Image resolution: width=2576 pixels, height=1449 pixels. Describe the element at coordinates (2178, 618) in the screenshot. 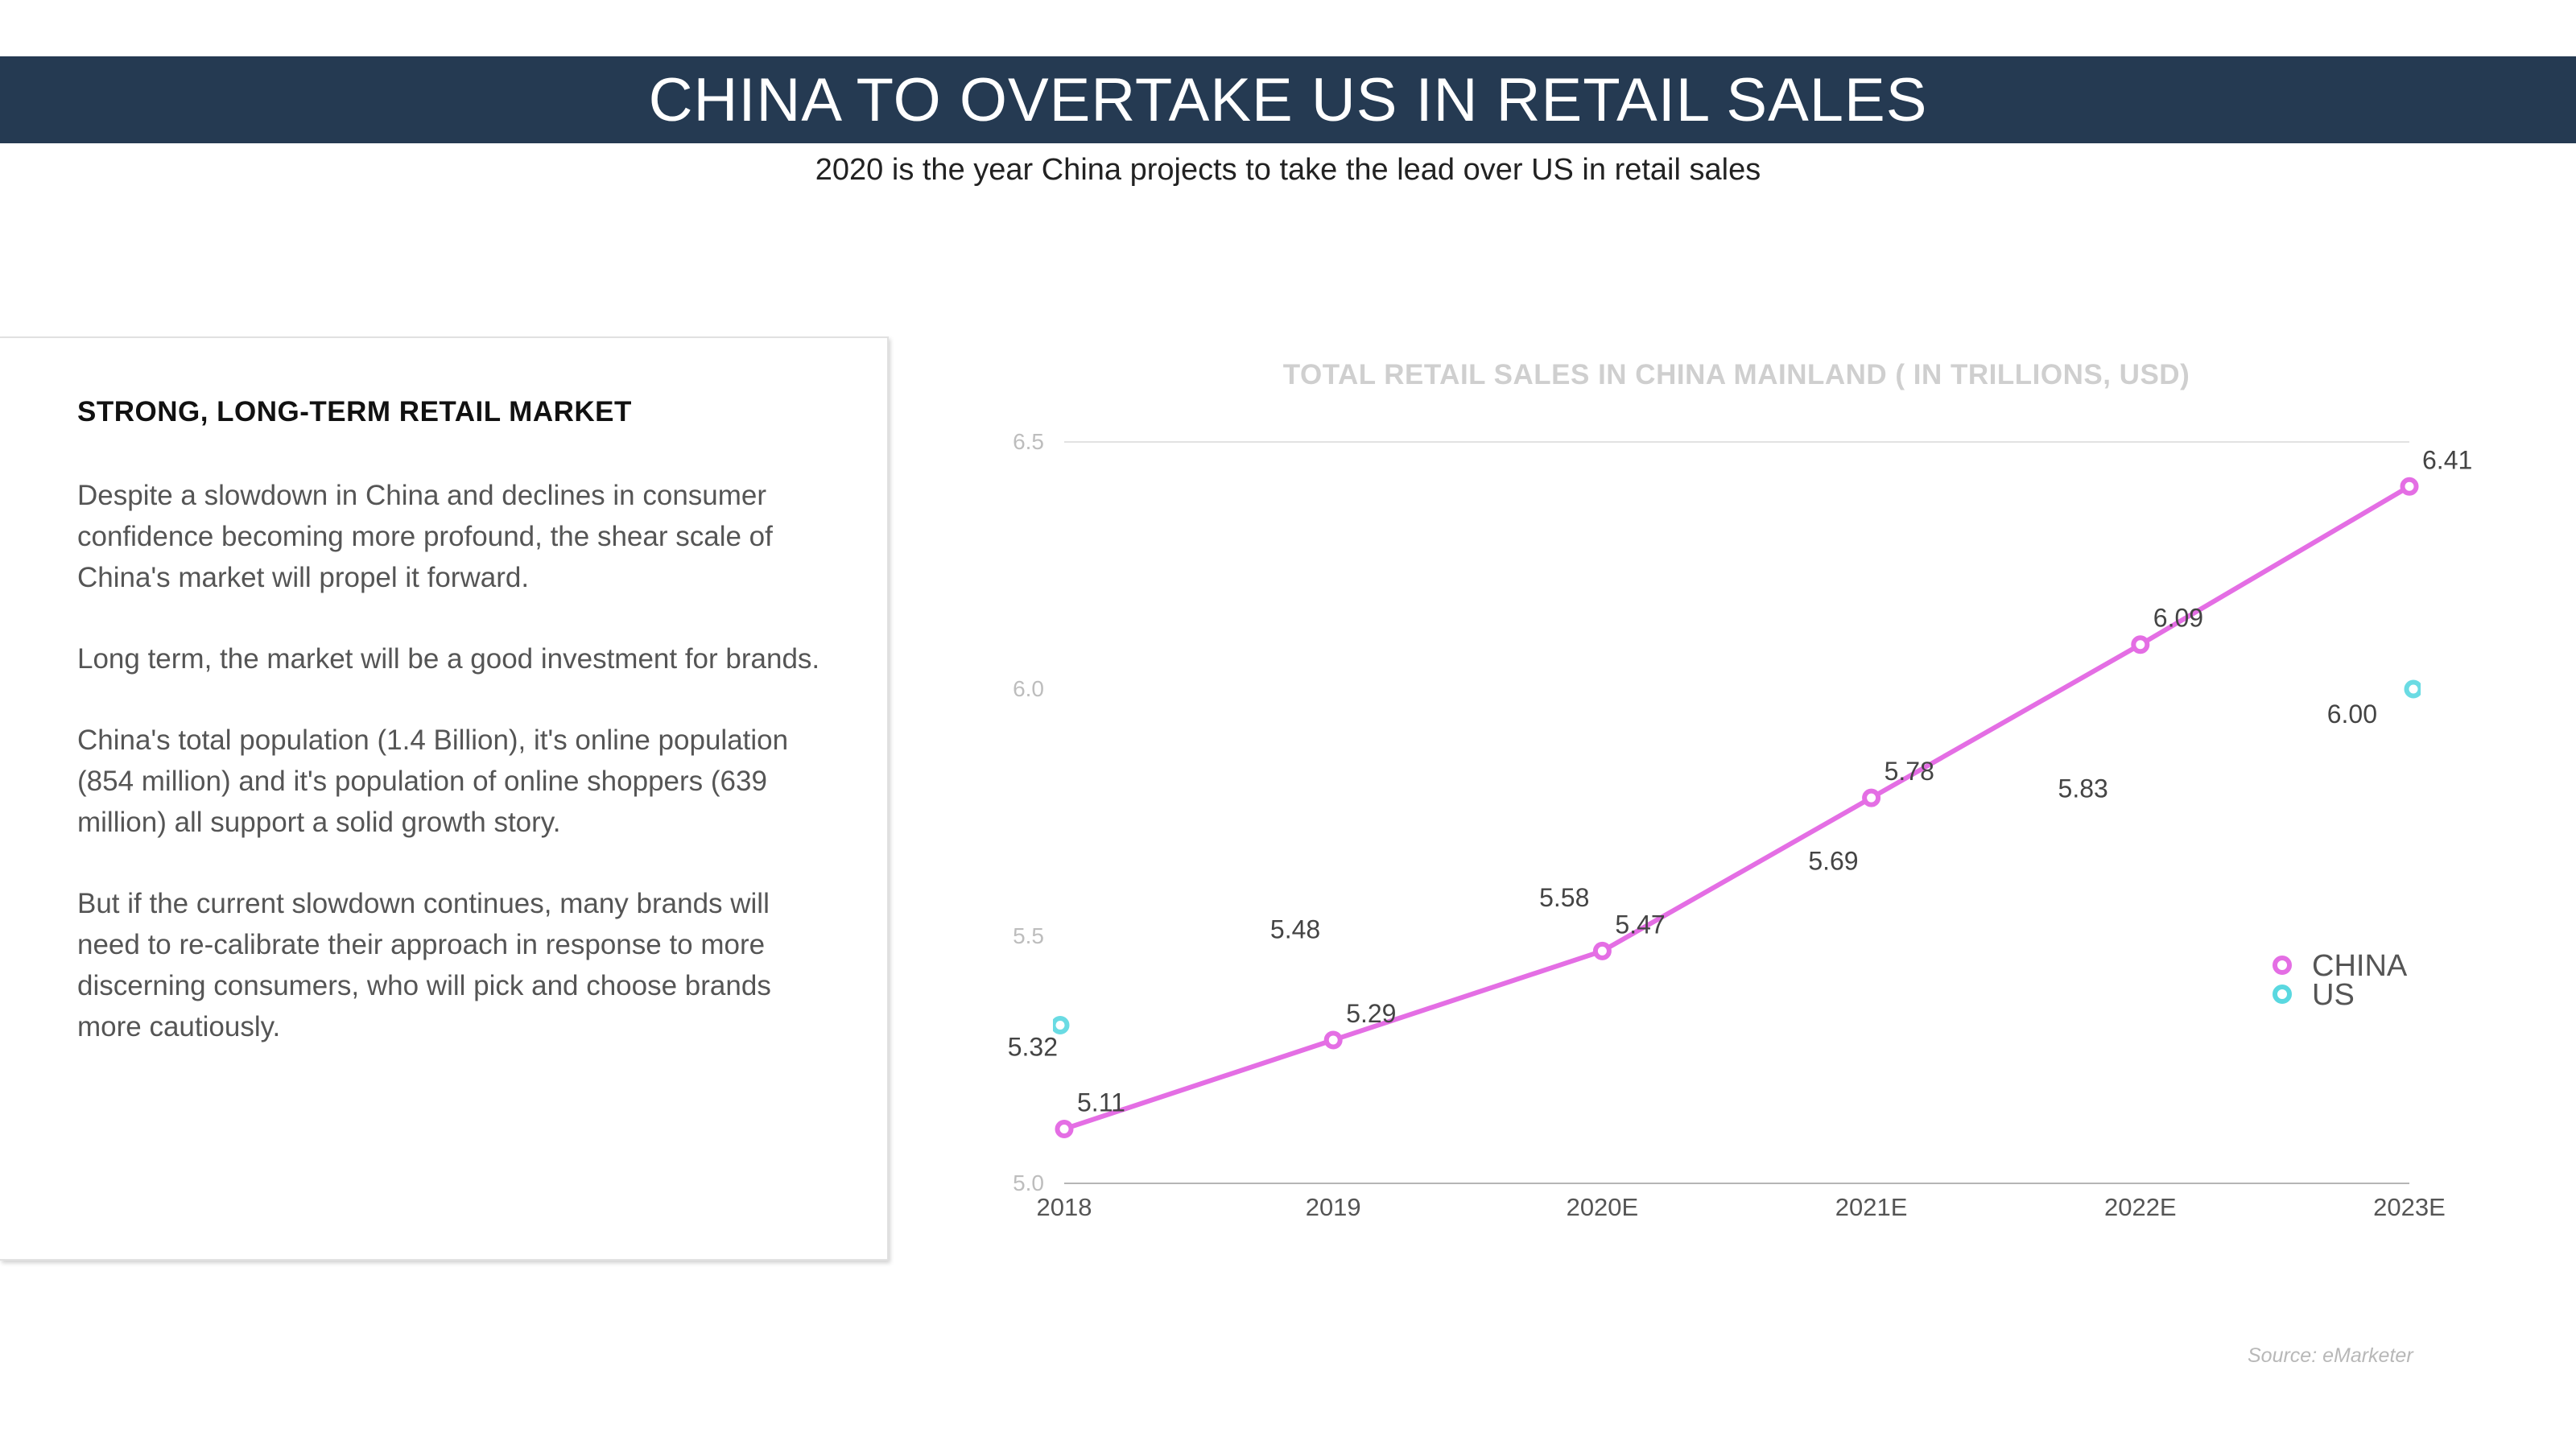

I see `china-data-label: 6.09` at that location.